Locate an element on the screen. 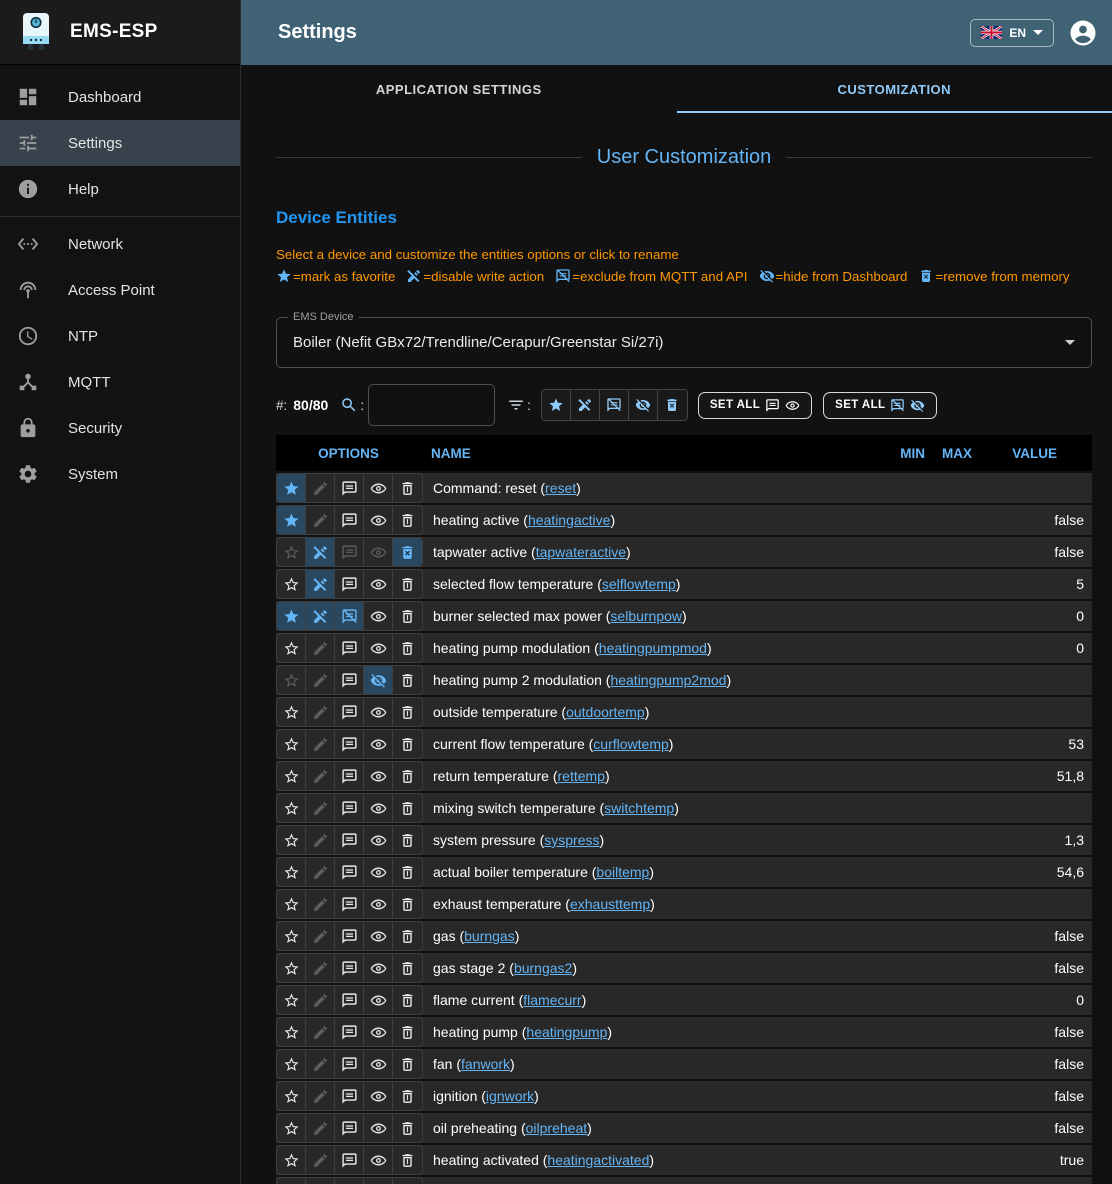 Image resolution: width=1112 pixels, height=1184 pixels. entity-name: gas stage 2 (burngas2) is located at coordinates (651, 968).